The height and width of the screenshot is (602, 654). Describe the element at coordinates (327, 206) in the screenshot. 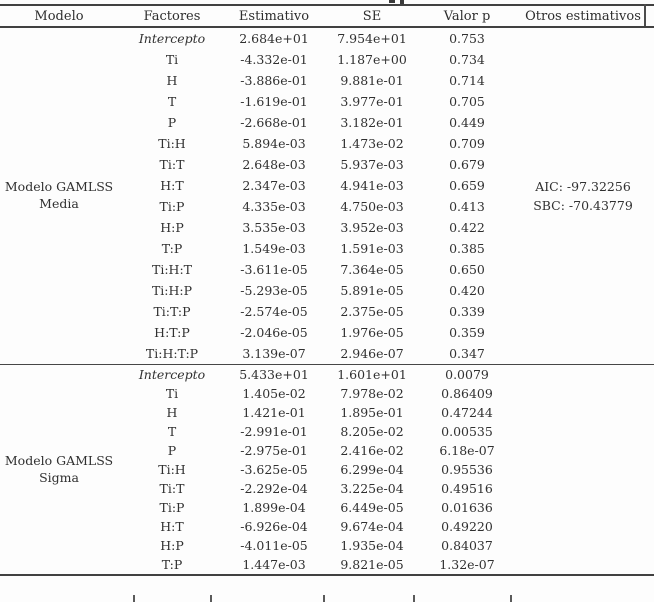

I see `table-row: Ti:P 4.335e-03 4.750e-03 0.413` at that location.